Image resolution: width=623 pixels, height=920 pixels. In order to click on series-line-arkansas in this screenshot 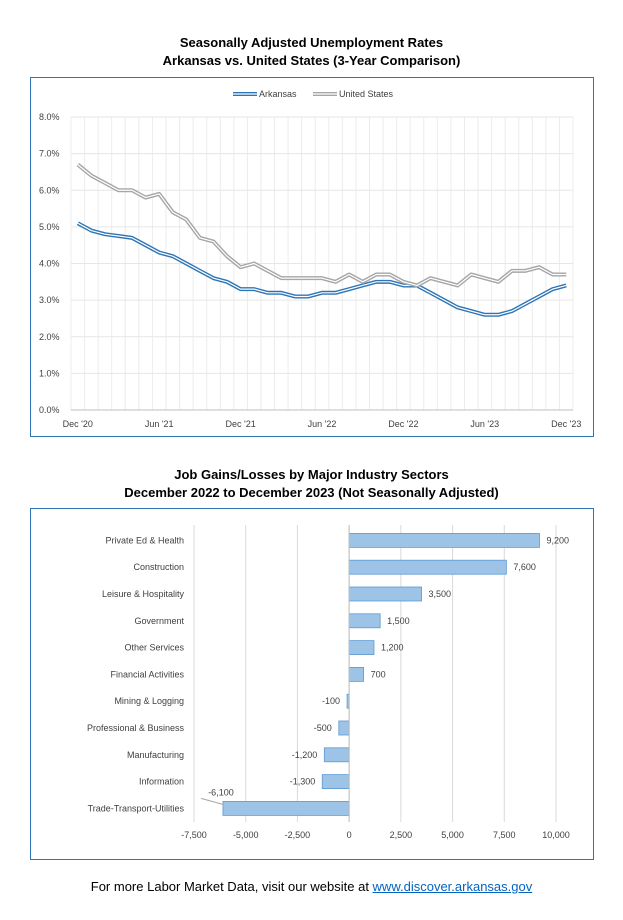, I will do `click(321, 269)`.